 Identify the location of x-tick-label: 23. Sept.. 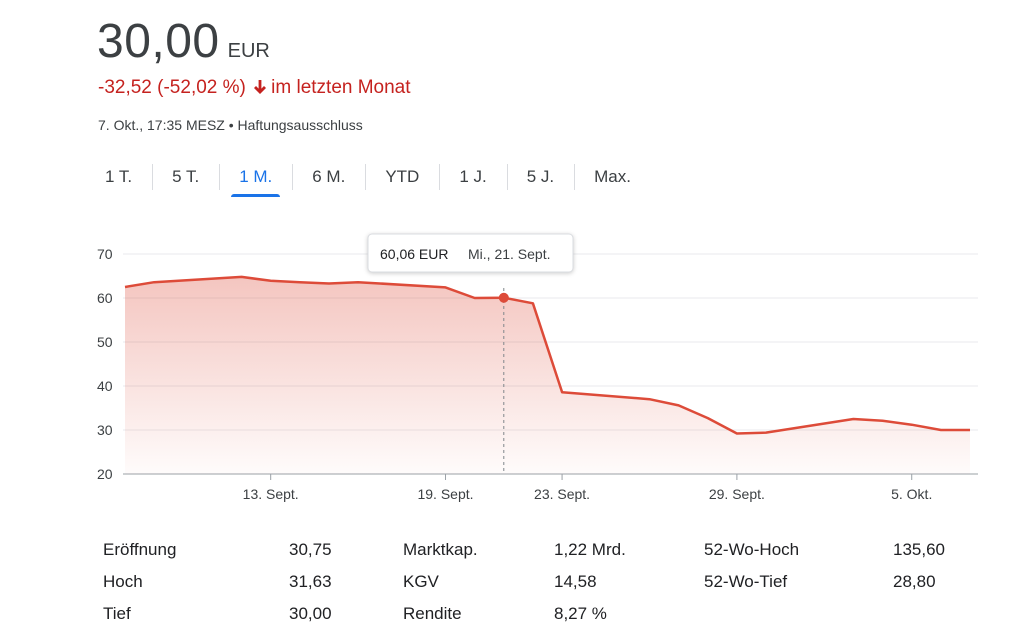
(562, 494).